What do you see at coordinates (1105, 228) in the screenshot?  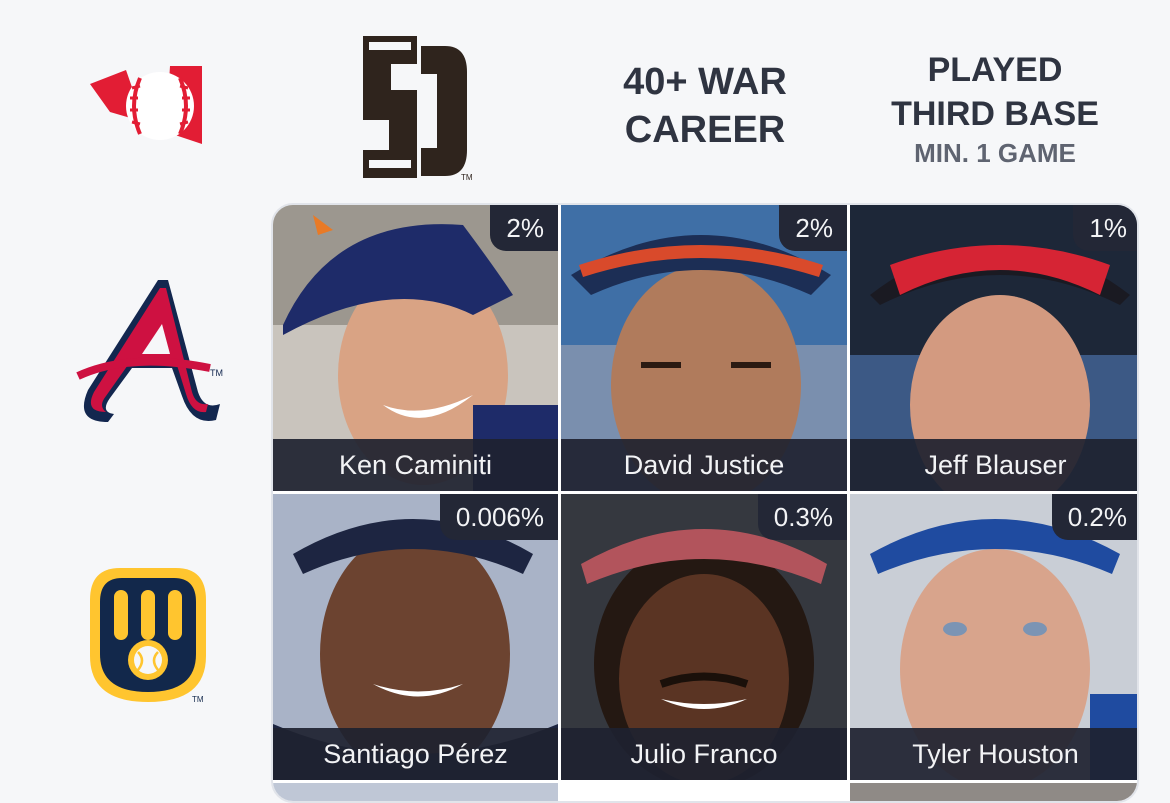 I see `rarity-badge: 1%` at bounding box center [1105, 228].